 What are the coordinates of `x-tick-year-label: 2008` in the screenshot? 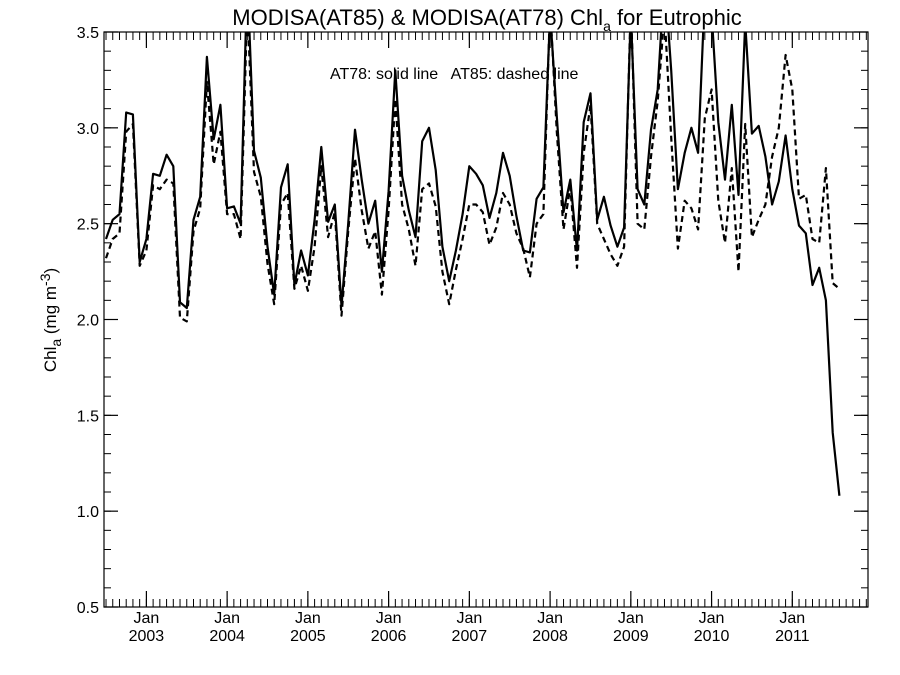 It's located at (550, 636).